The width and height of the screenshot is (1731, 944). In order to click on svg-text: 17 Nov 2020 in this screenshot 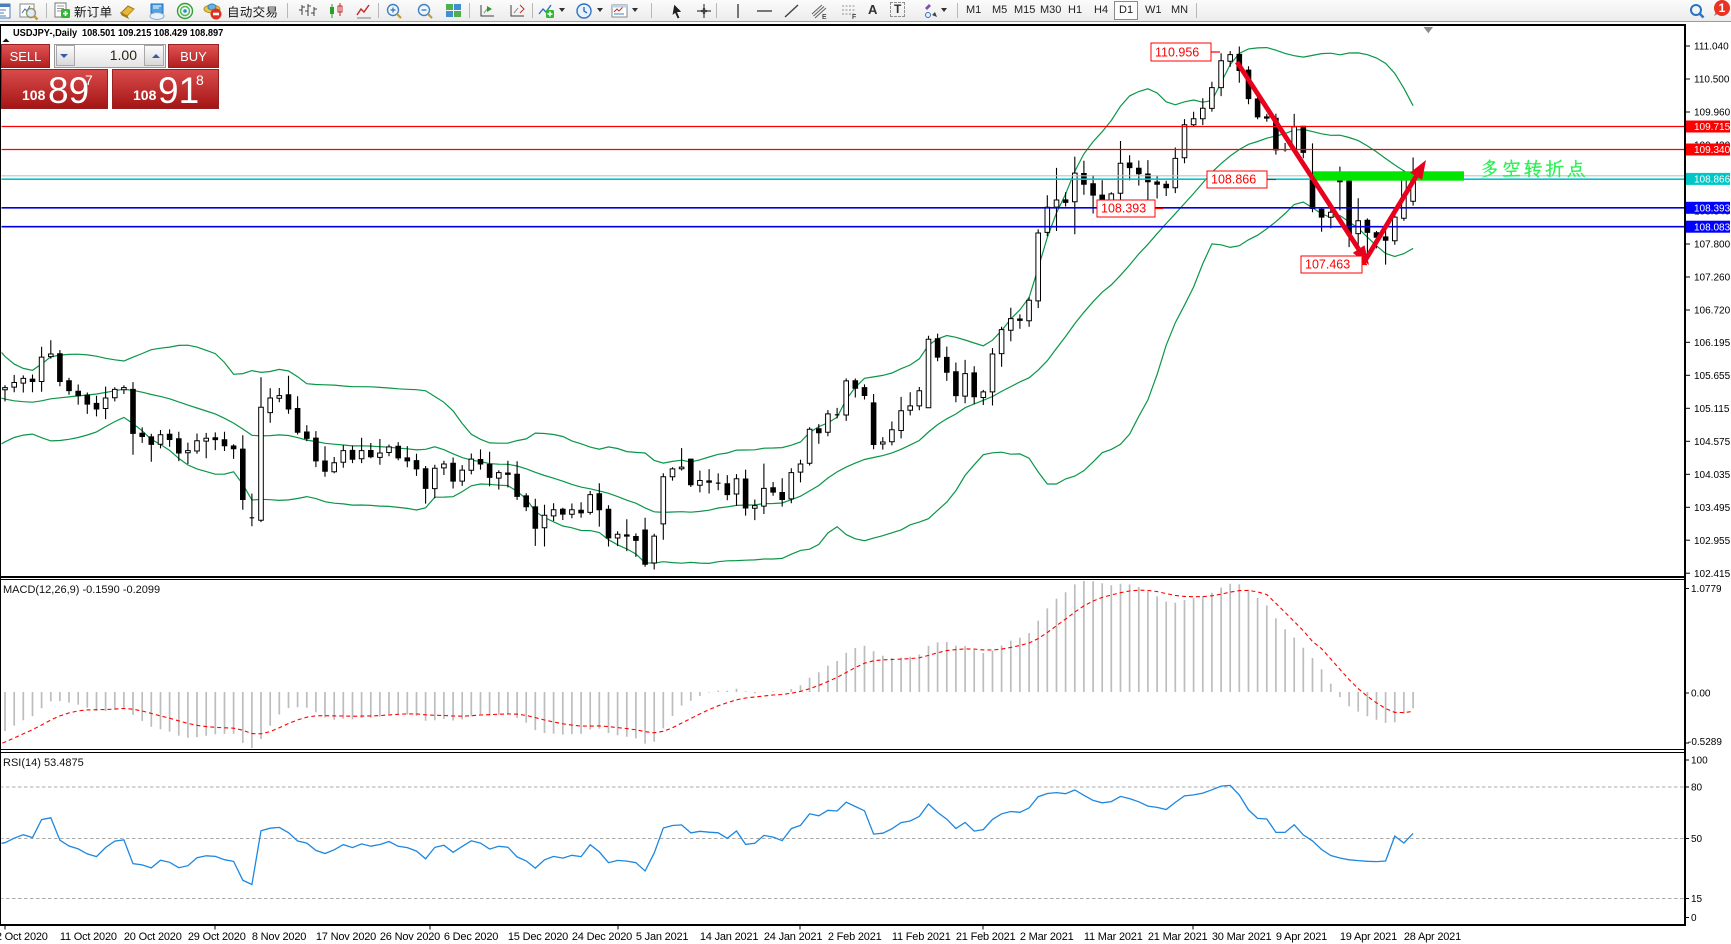, I will do `click(346, 937)`.